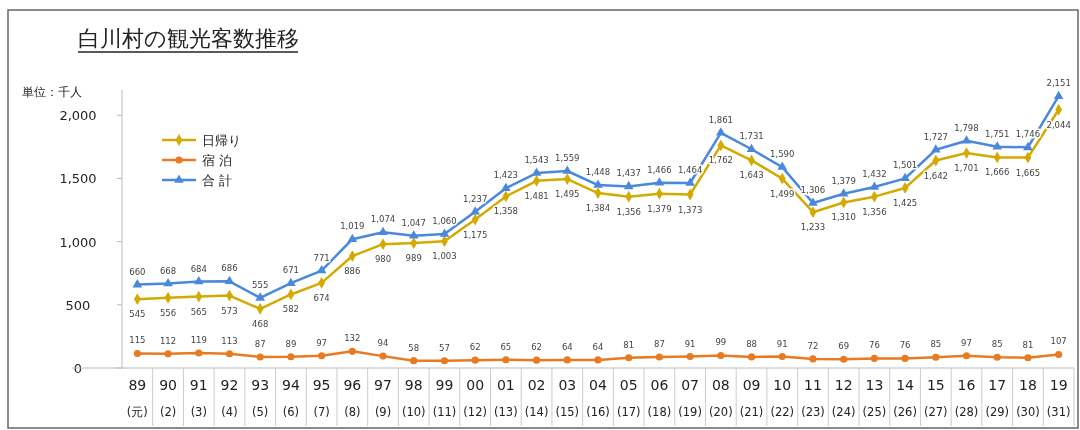 The image size is (1080, 430). What do you see at coordinates (475, 398) in the screenshot?
I see `x-tick-label: 00 (12)` at bounding box center [475, 398].